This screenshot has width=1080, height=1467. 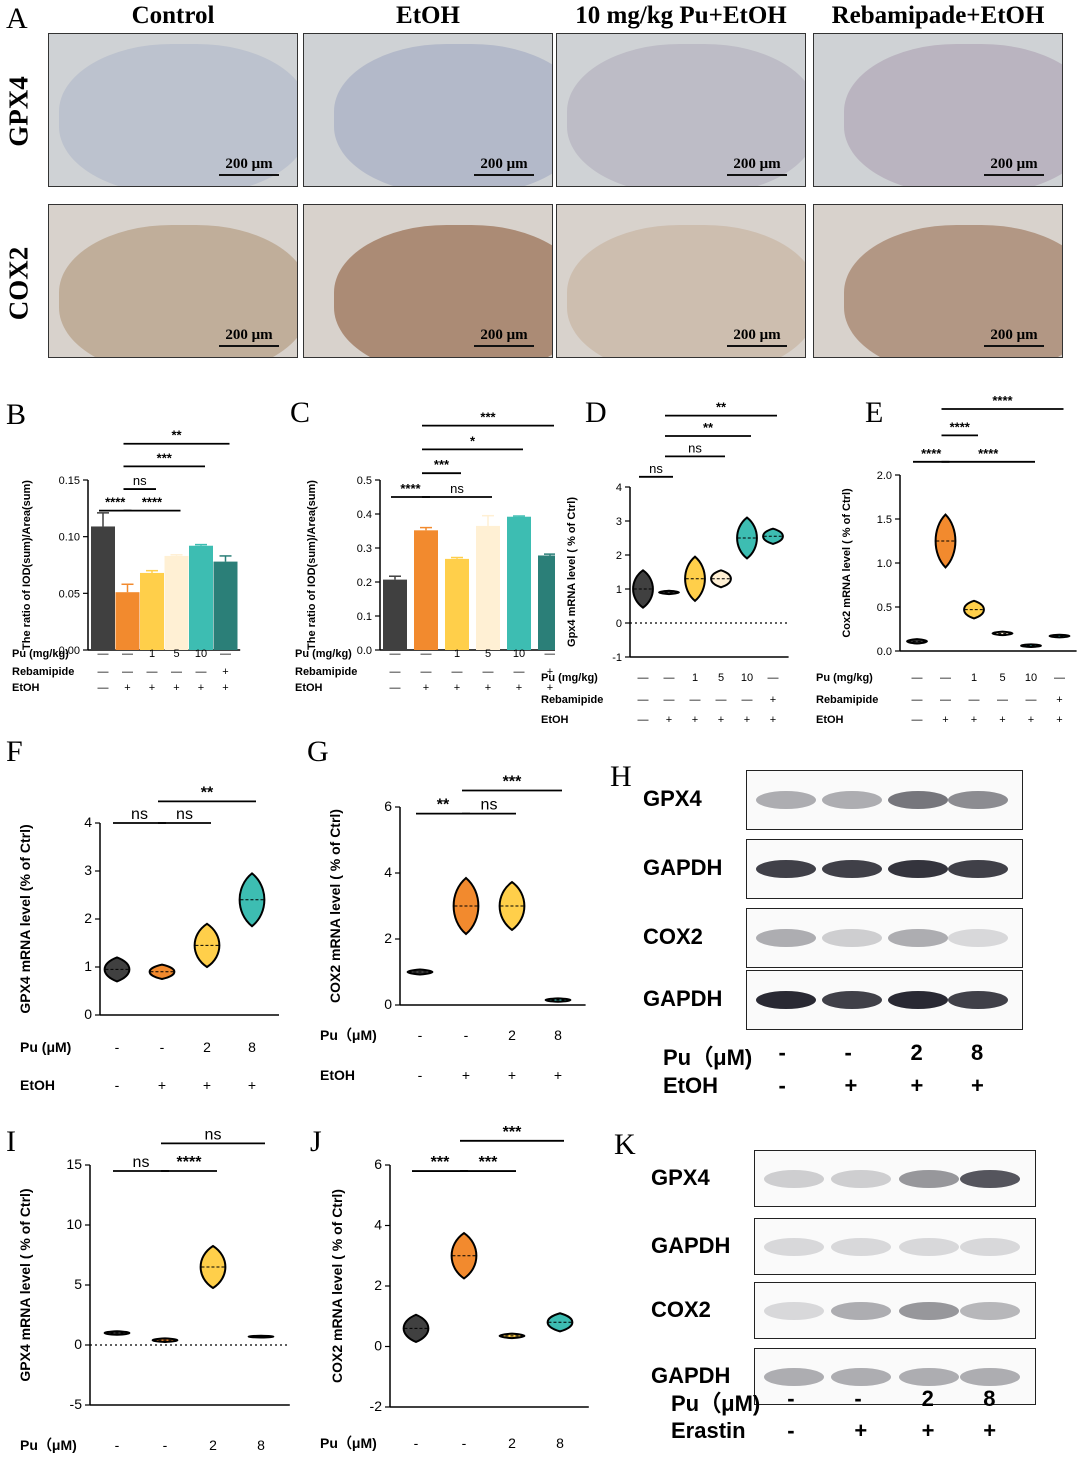 I want to click on column-title-pu-etoh: 10 mg/kg Pu+EtOH, so click(x=681, y=15).